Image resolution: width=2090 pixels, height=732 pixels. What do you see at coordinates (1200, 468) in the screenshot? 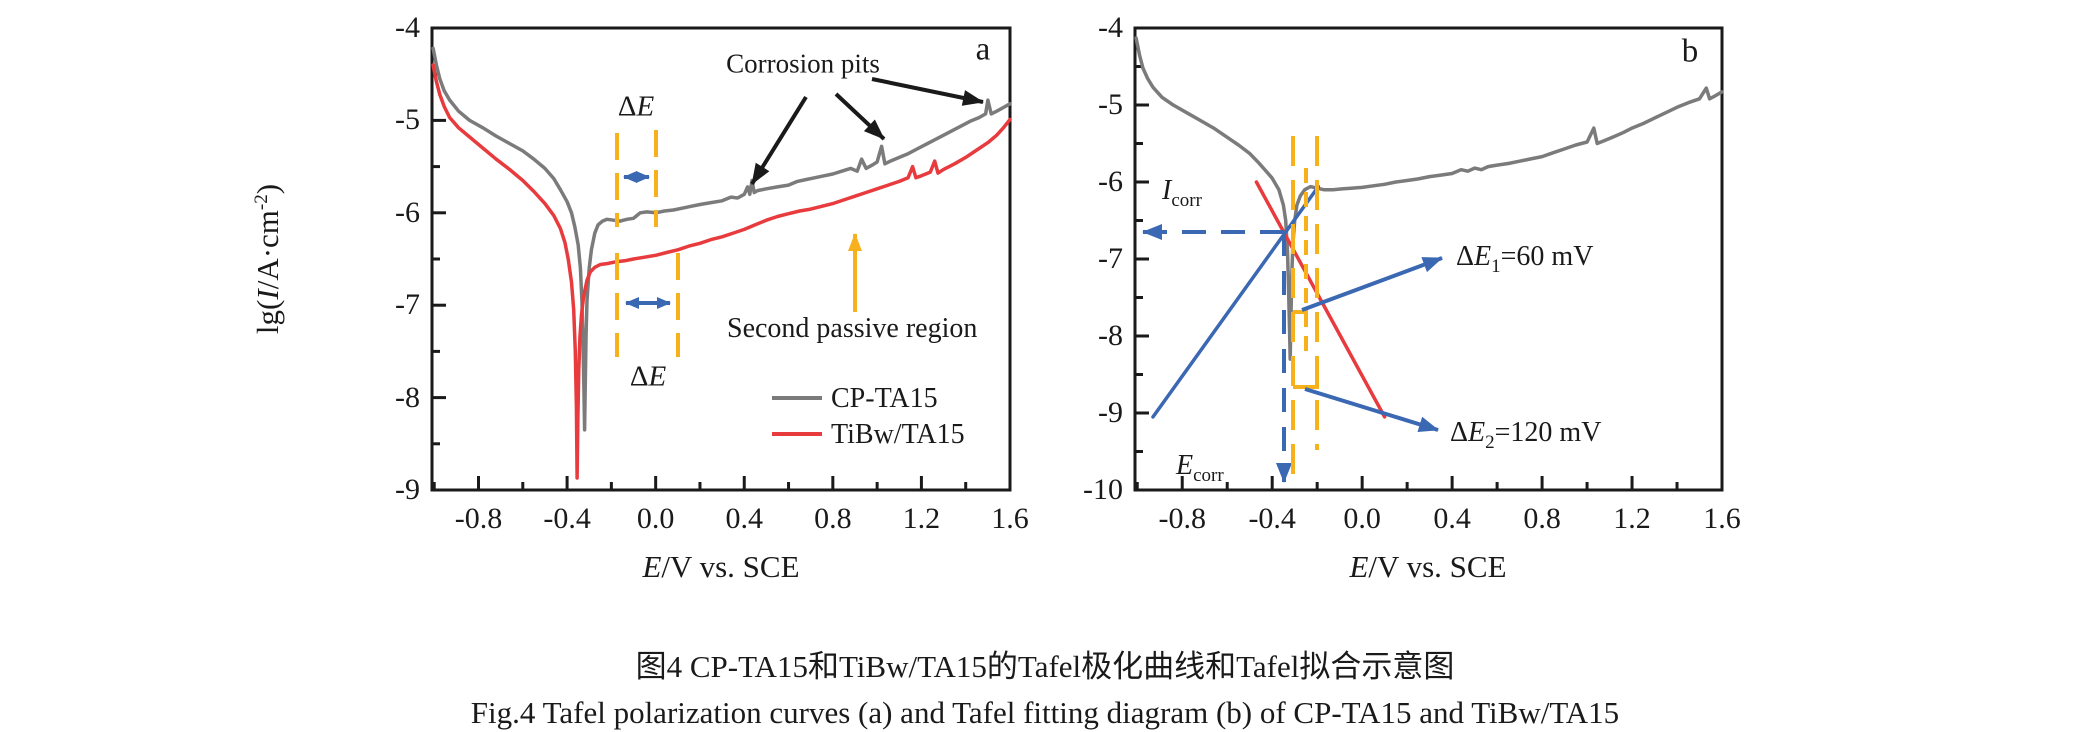
I see `e-corr-label: Ecorr` at bounding box center [1200, 468].